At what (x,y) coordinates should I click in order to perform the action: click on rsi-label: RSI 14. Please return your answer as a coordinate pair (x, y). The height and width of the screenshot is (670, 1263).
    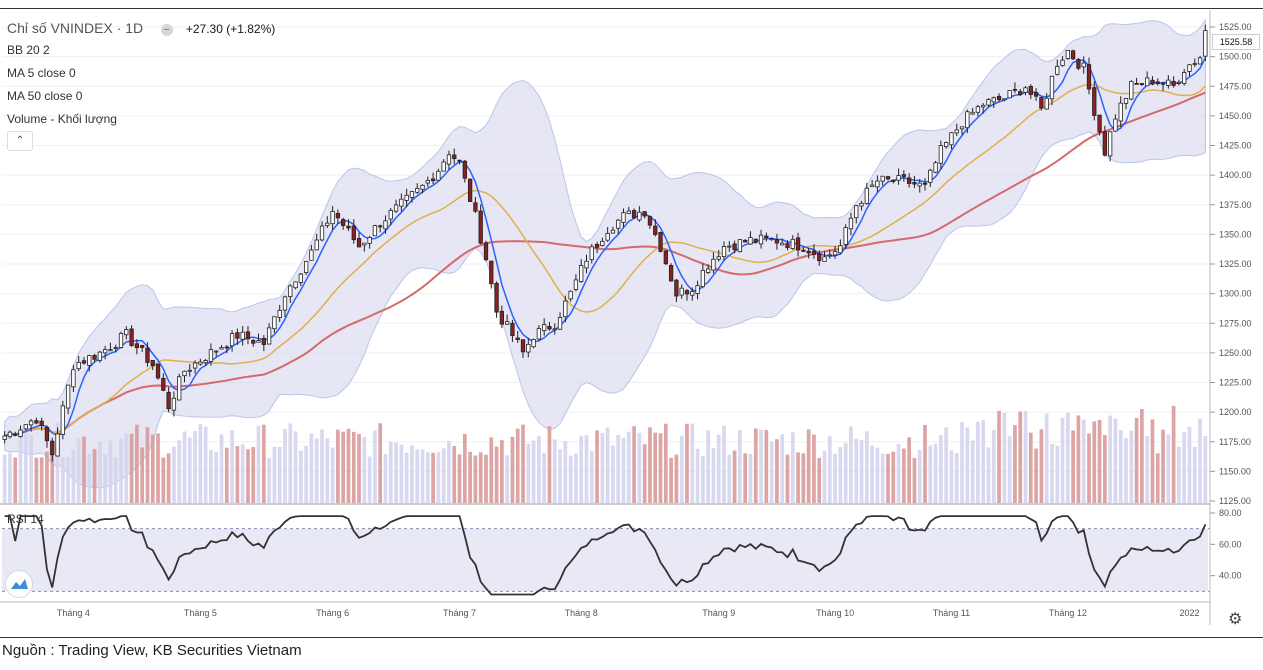
    Looking at the image, I should click on (25, 519).